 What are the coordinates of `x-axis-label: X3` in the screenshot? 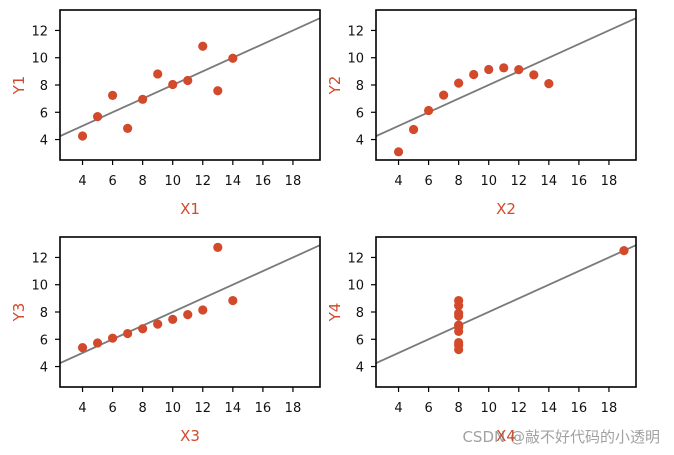 It's located at (190, 436).